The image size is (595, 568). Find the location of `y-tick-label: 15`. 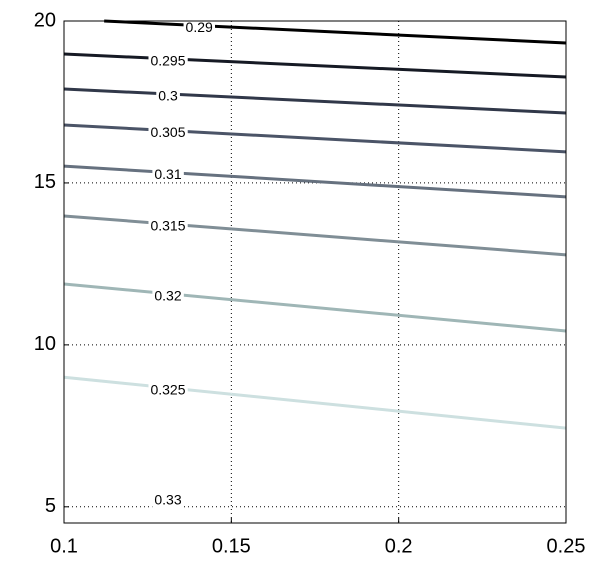

y-tick-label: 15 is located at coordinates (45, 182).